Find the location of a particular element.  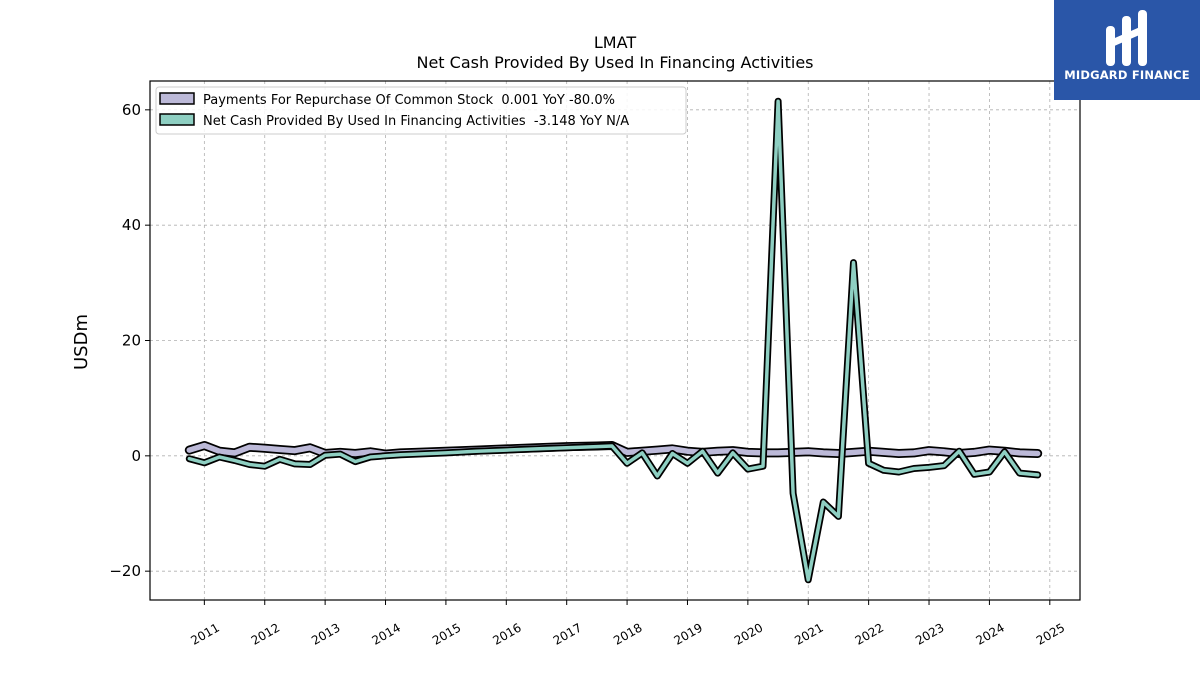

x-tick-label: 2023 is located at coordinates (929, 633).